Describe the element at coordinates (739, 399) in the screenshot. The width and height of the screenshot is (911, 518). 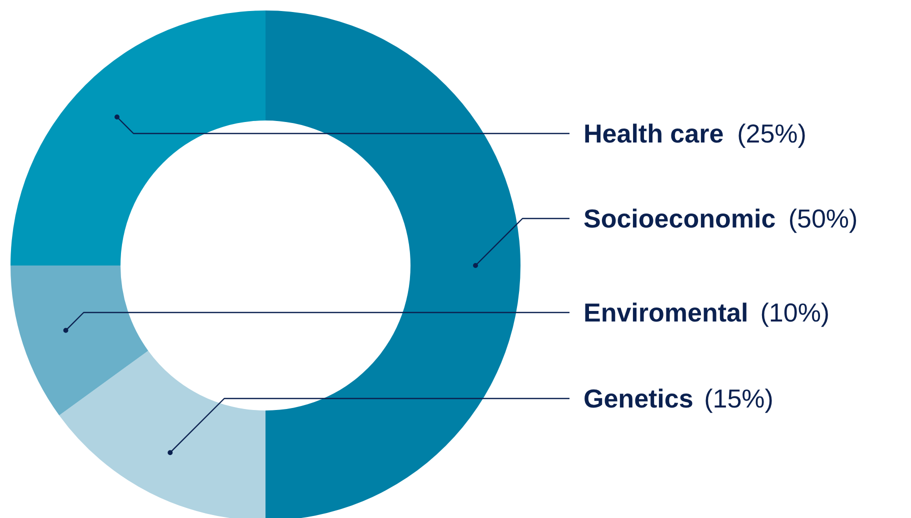
I see `data-label: (15%)` at that location.